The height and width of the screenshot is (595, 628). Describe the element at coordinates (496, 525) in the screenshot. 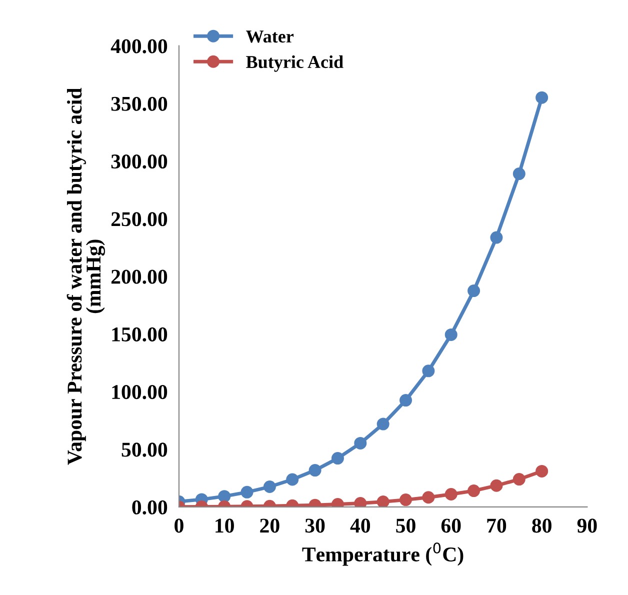

I see `x-tick-label: 70` at that location.